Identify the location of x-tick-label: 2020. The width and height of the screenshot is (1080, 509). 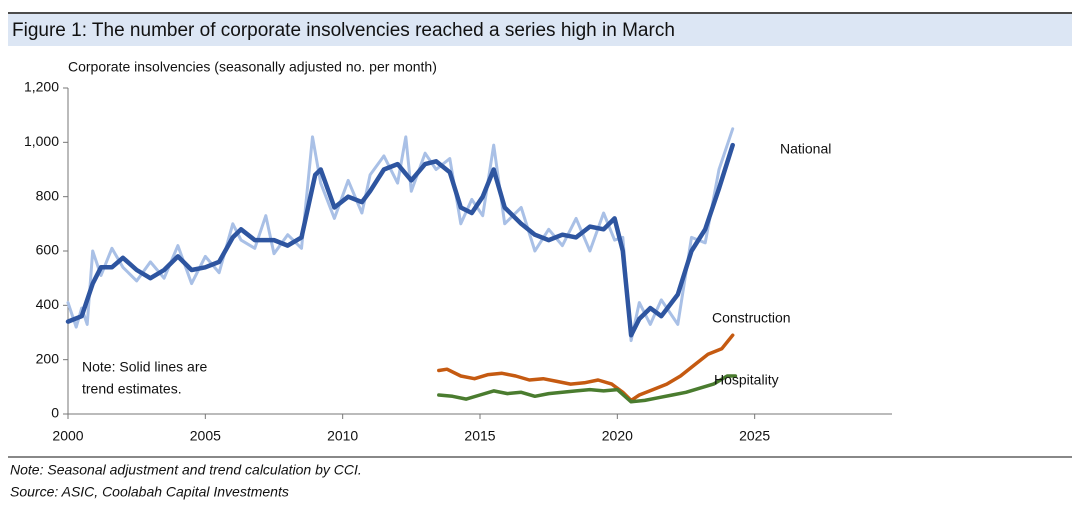
(617, 436).